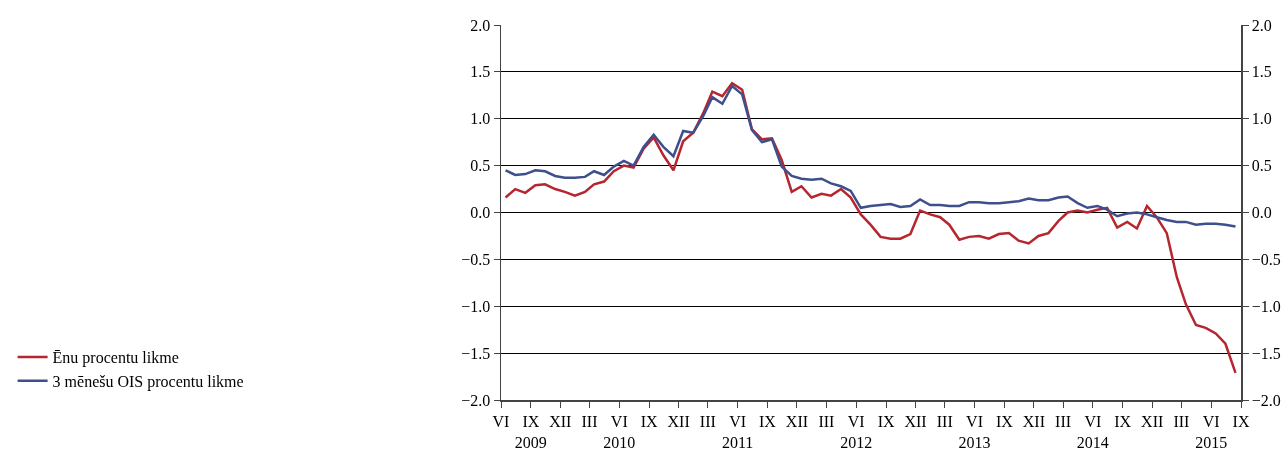 This screenshot has width=1281, height=451. What do you see at coordinates (480, 213) in the screenshot?
I see `y-tick-label: 0.0` at bounding box center [480, 213].